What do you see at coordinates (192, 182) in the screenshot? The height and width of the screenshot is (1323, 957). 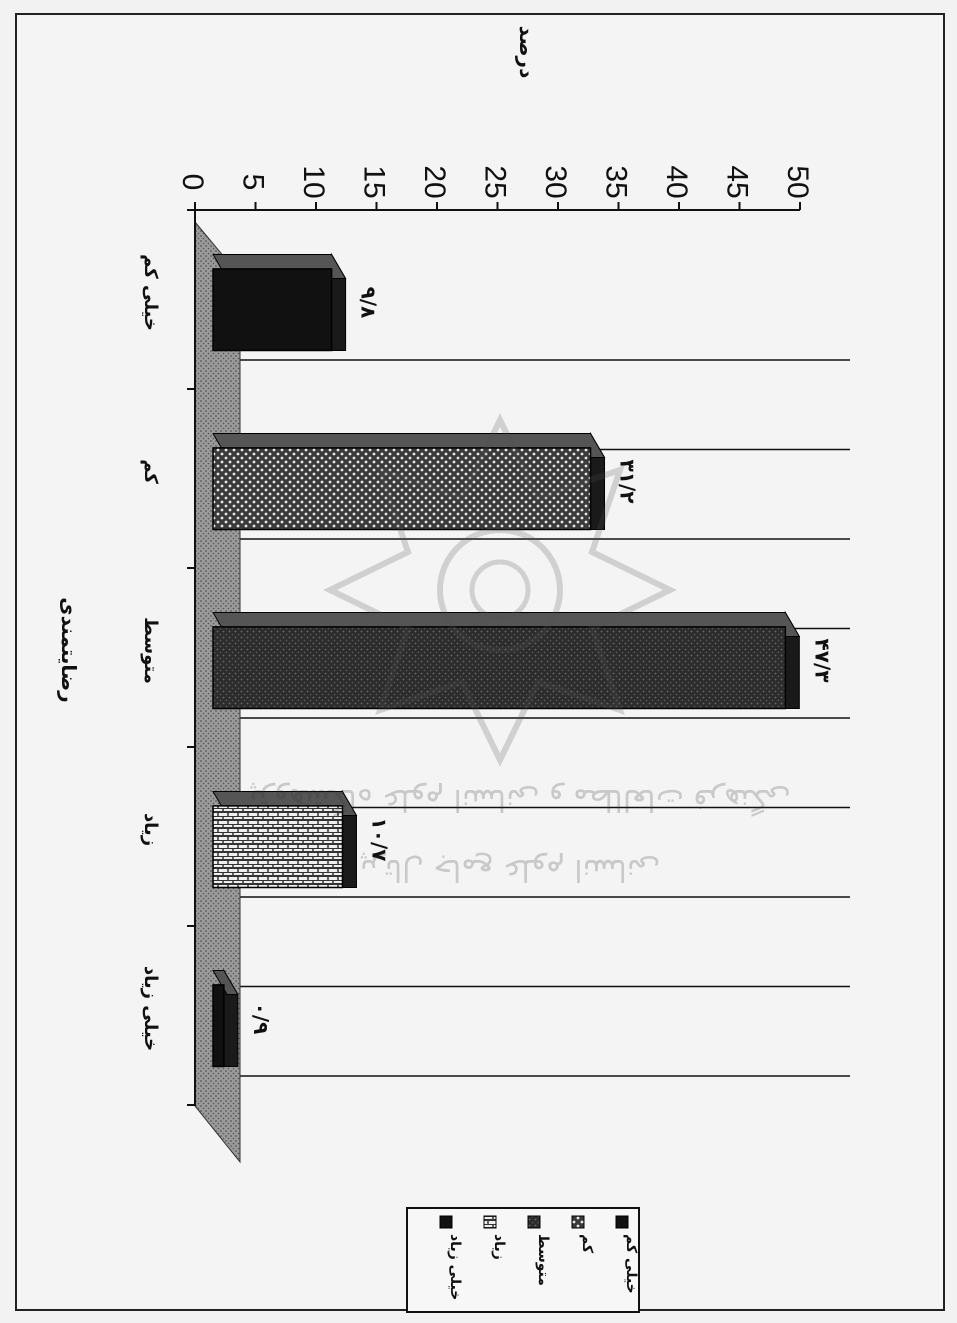 I see `value-tick-label: 0` at bounding box center [192, 182].